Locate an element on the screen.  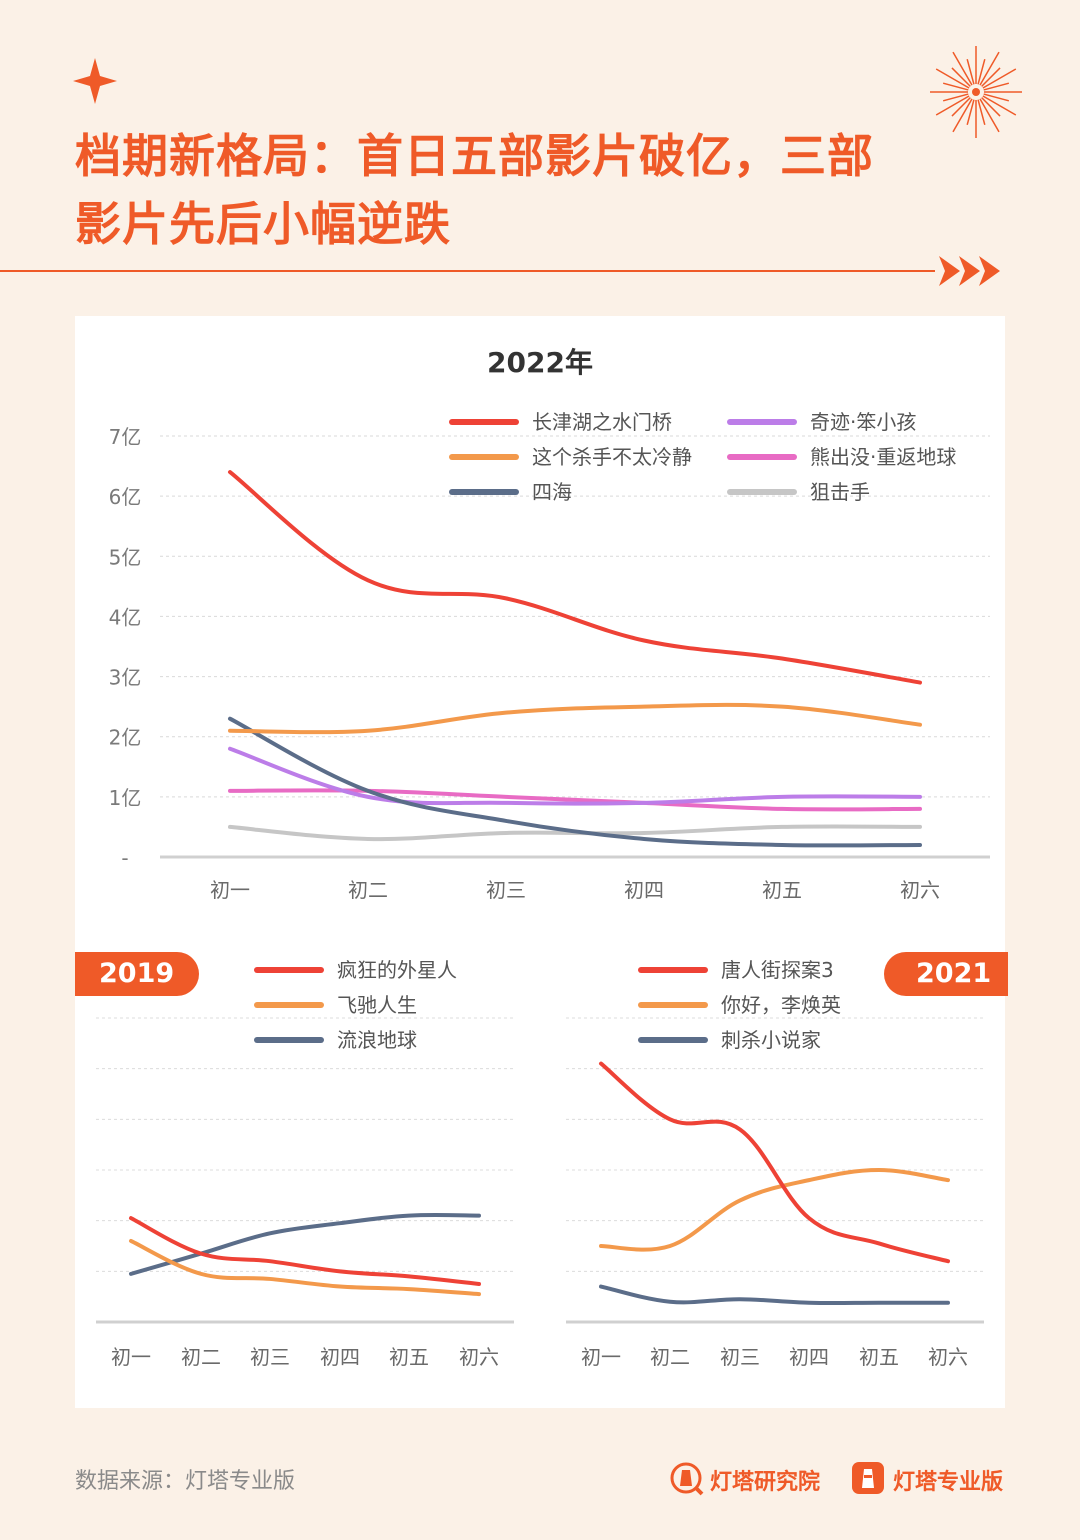
firework-icon is located at coordinates (976, 92).